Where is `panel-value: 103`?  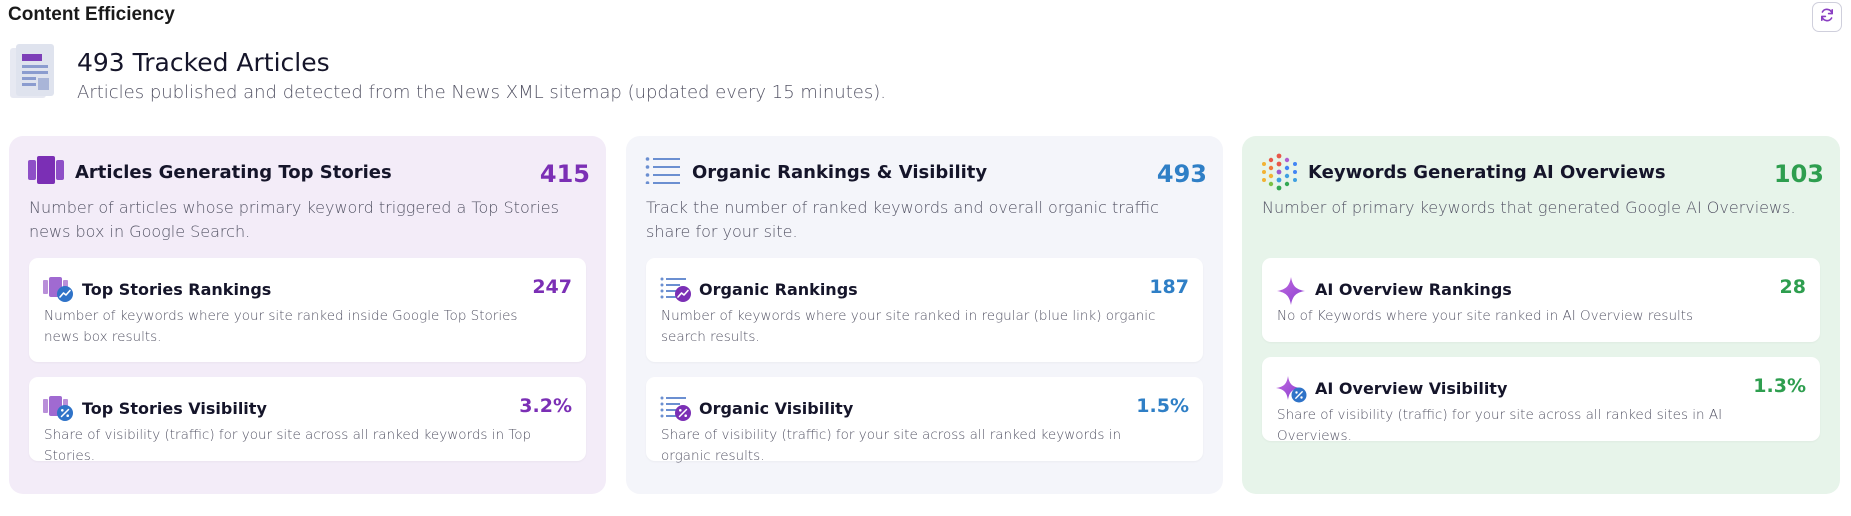 panel-value: 103 is located at coordinates (1798, 174).